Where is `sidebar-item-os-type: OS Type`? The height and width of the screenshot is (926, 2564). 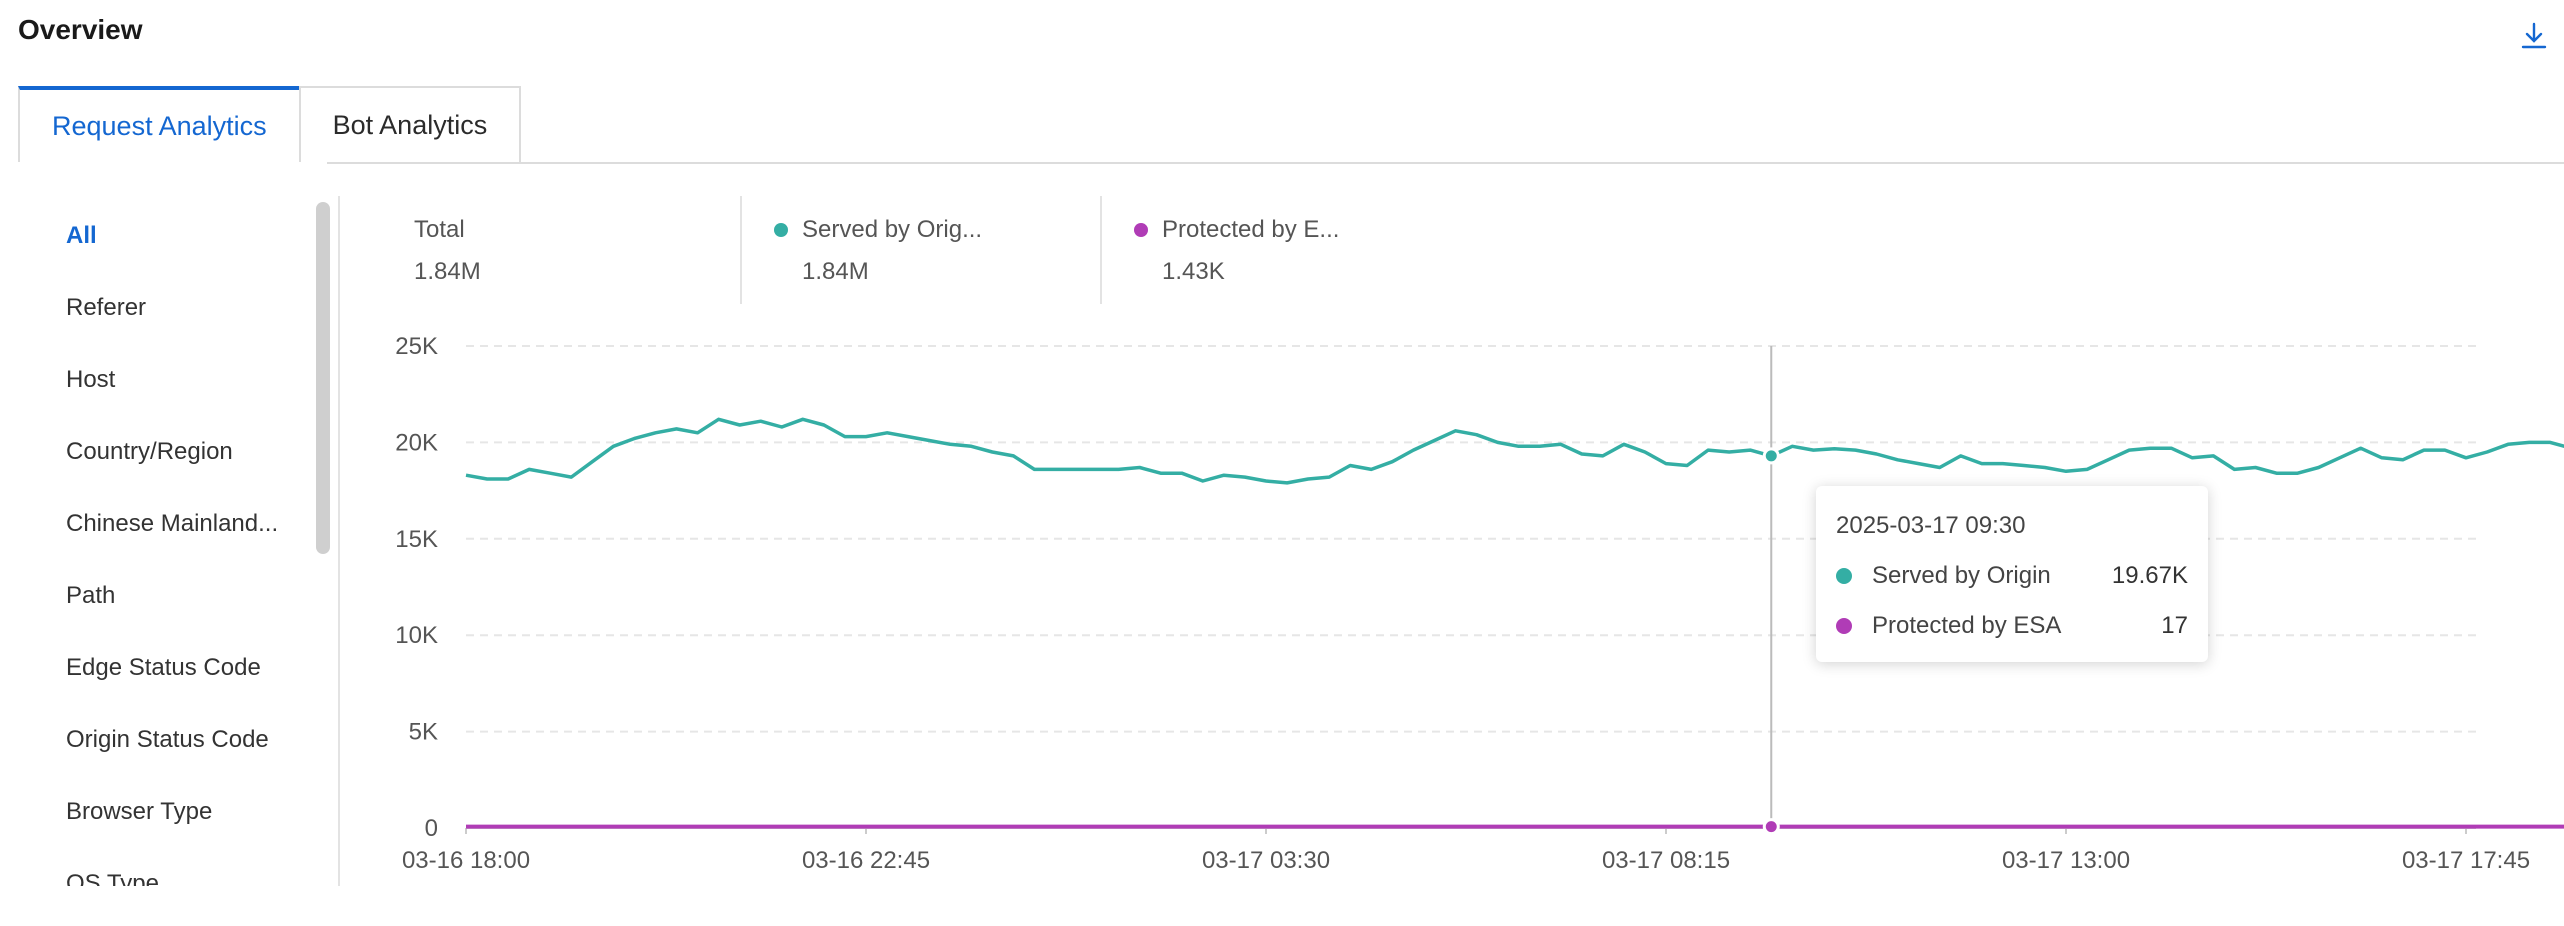
sidebar-item-os-type: OS Type is located at coordinates (112, 878).